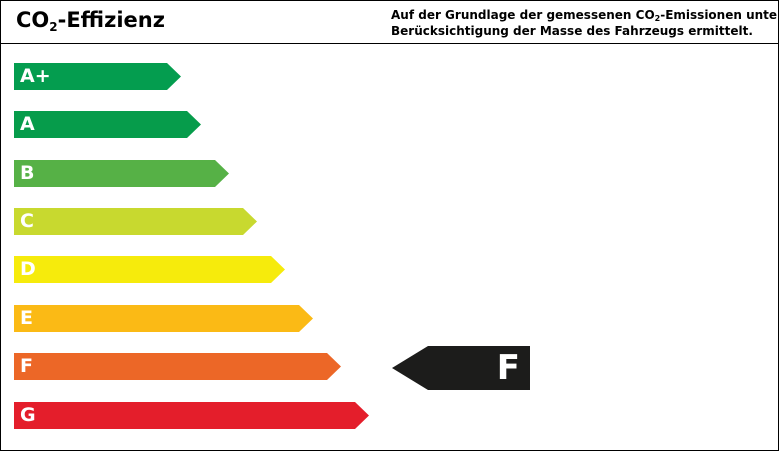 This screenshot has width=779, height=451. Describe the element at coordinates (27, 221) in the screenshot. I see `efficiency-bar-label: C` at that location.